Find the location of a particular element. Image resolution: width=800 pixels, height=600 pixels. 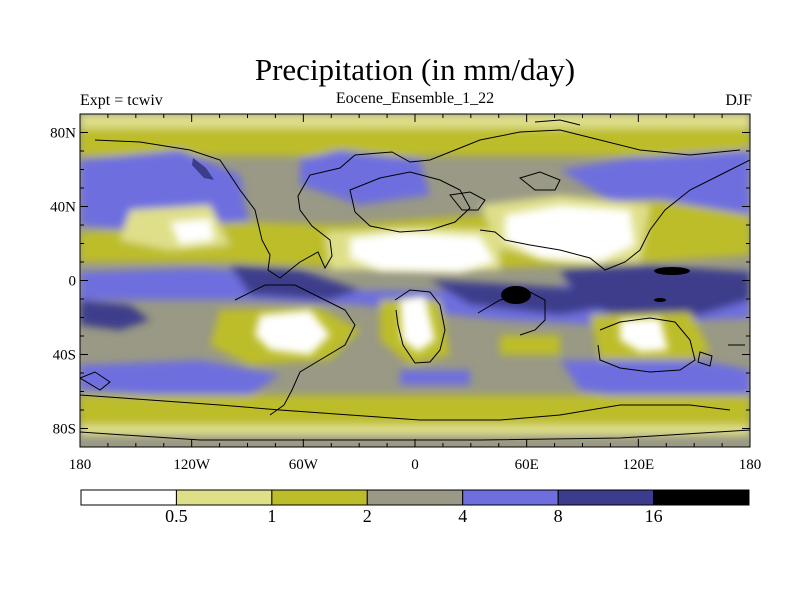

colorbar-label: 16 is located at coordinates (654, 516).